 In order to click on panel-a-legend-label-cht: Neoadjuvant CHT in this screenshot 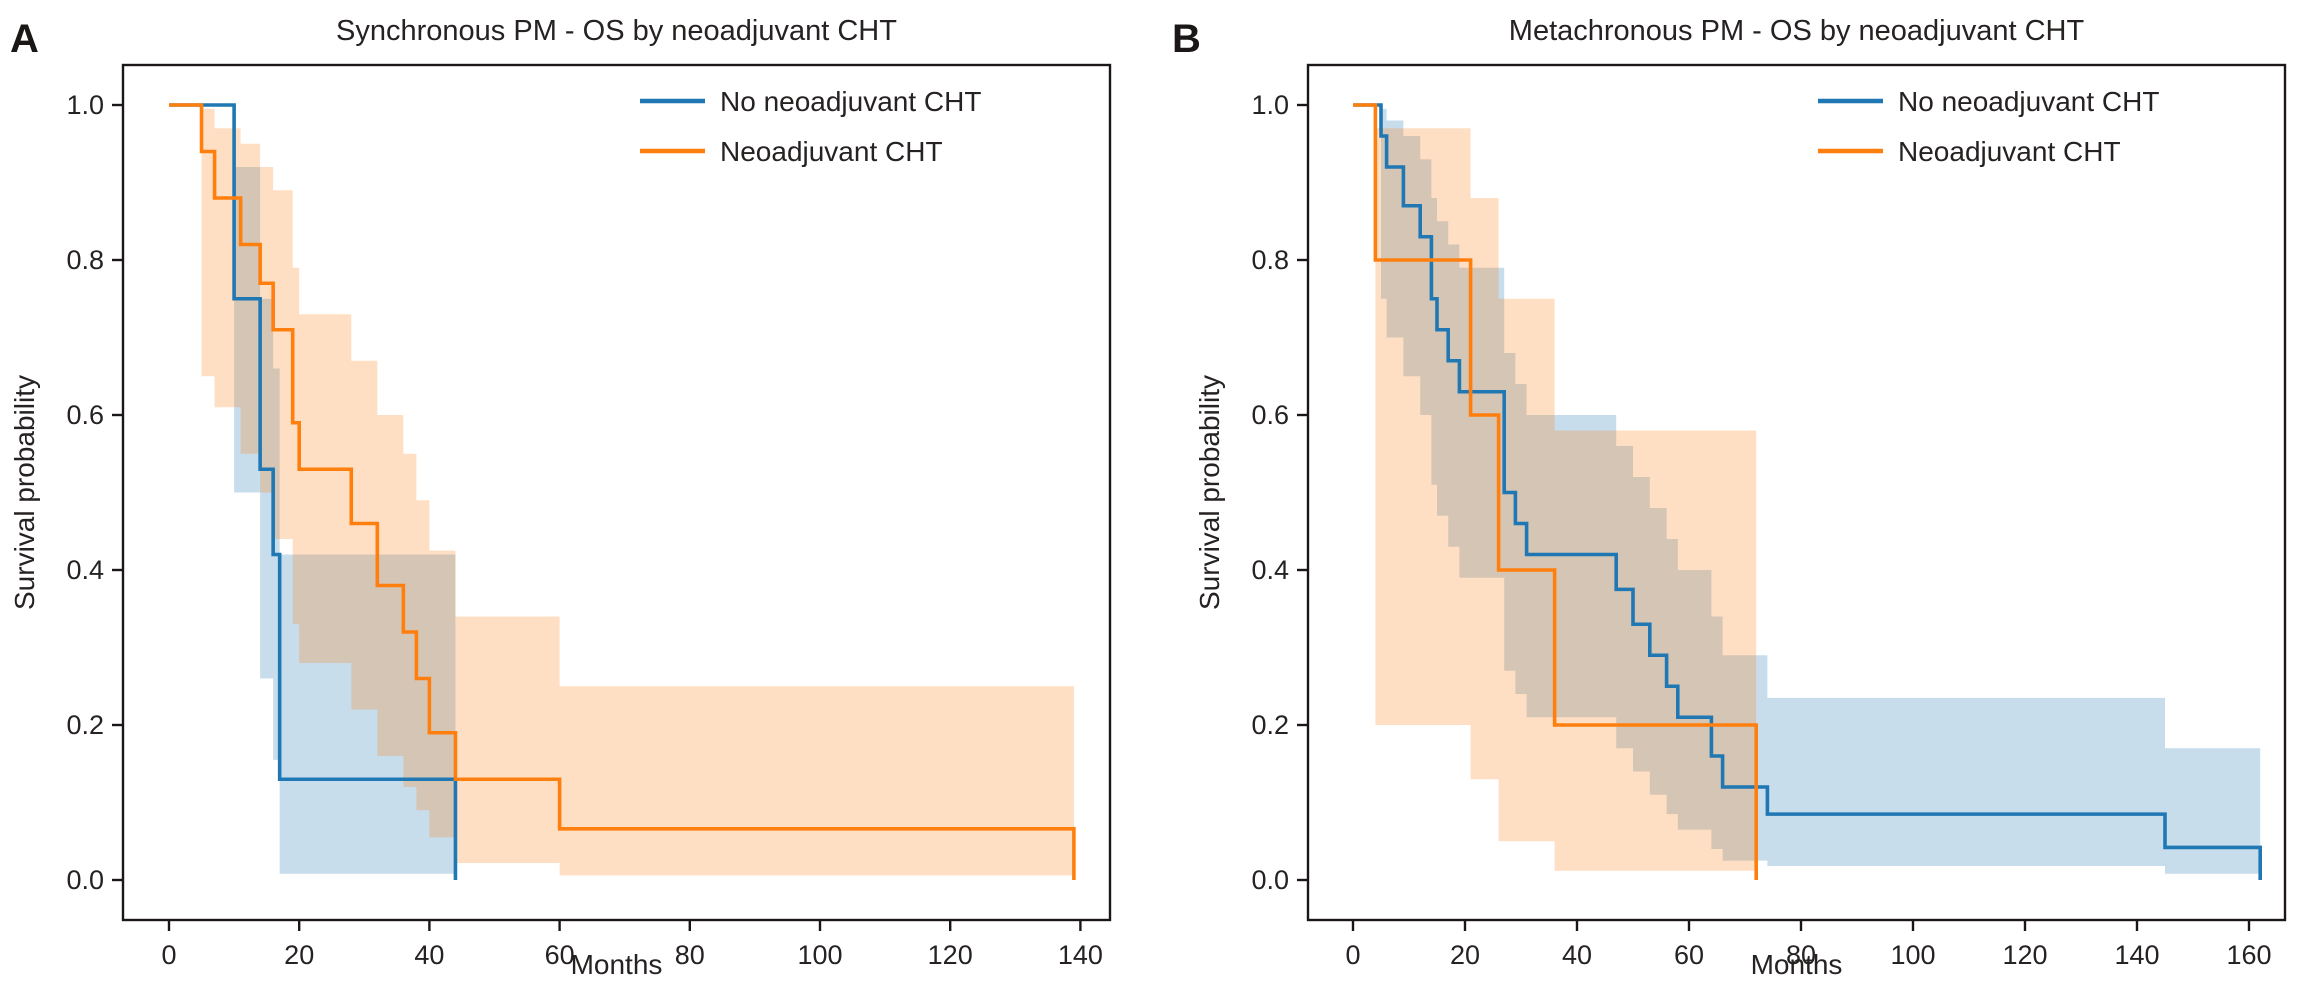, I will do `click(831, 151)`.